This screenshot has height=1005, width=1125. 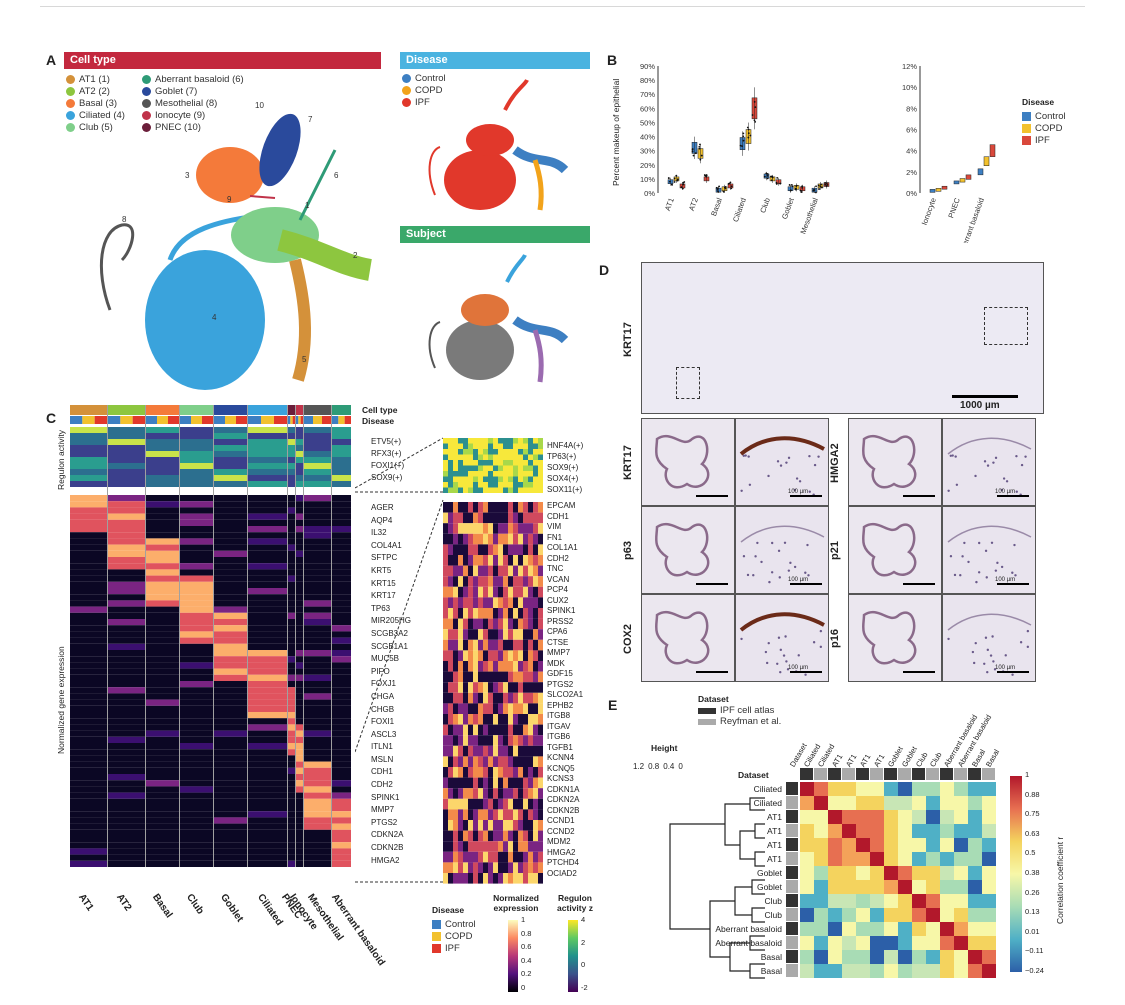 What do you see at coordinates (565, 478) in the screenshot?
I see `zoom-regulon-gene-label: SOX4(+)` at bounding box center [565, 478].